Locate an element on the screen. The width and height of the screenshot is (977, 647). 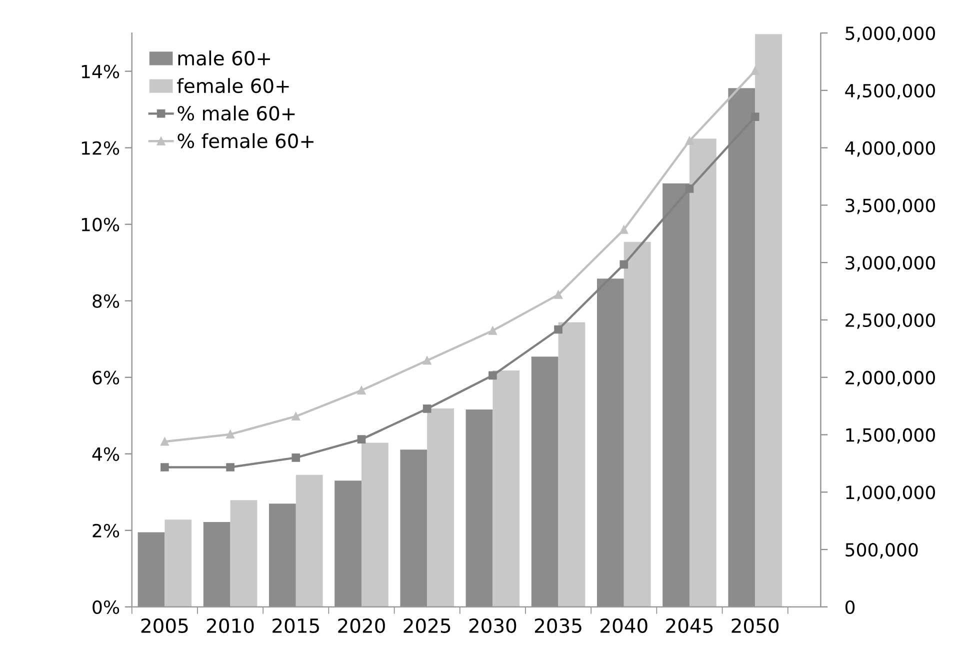
y2-tick-label: 4,000,000 is located at coordinates (890, 149).